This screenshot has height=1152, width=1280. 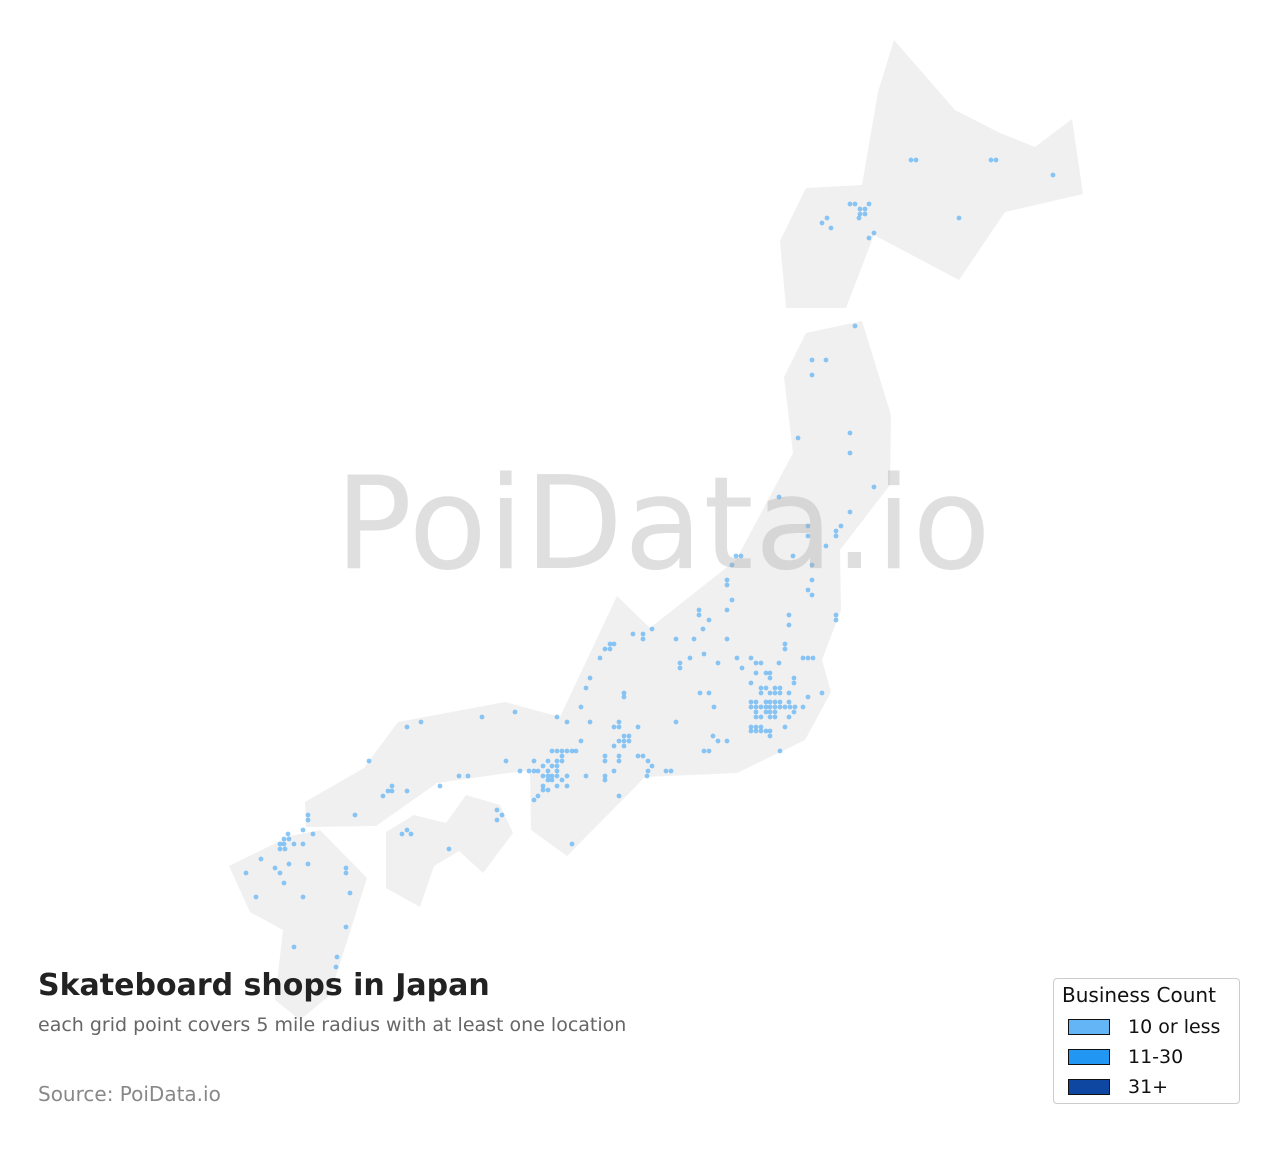 I want to click on legend-swatch, so click(x=1089, y=1057).